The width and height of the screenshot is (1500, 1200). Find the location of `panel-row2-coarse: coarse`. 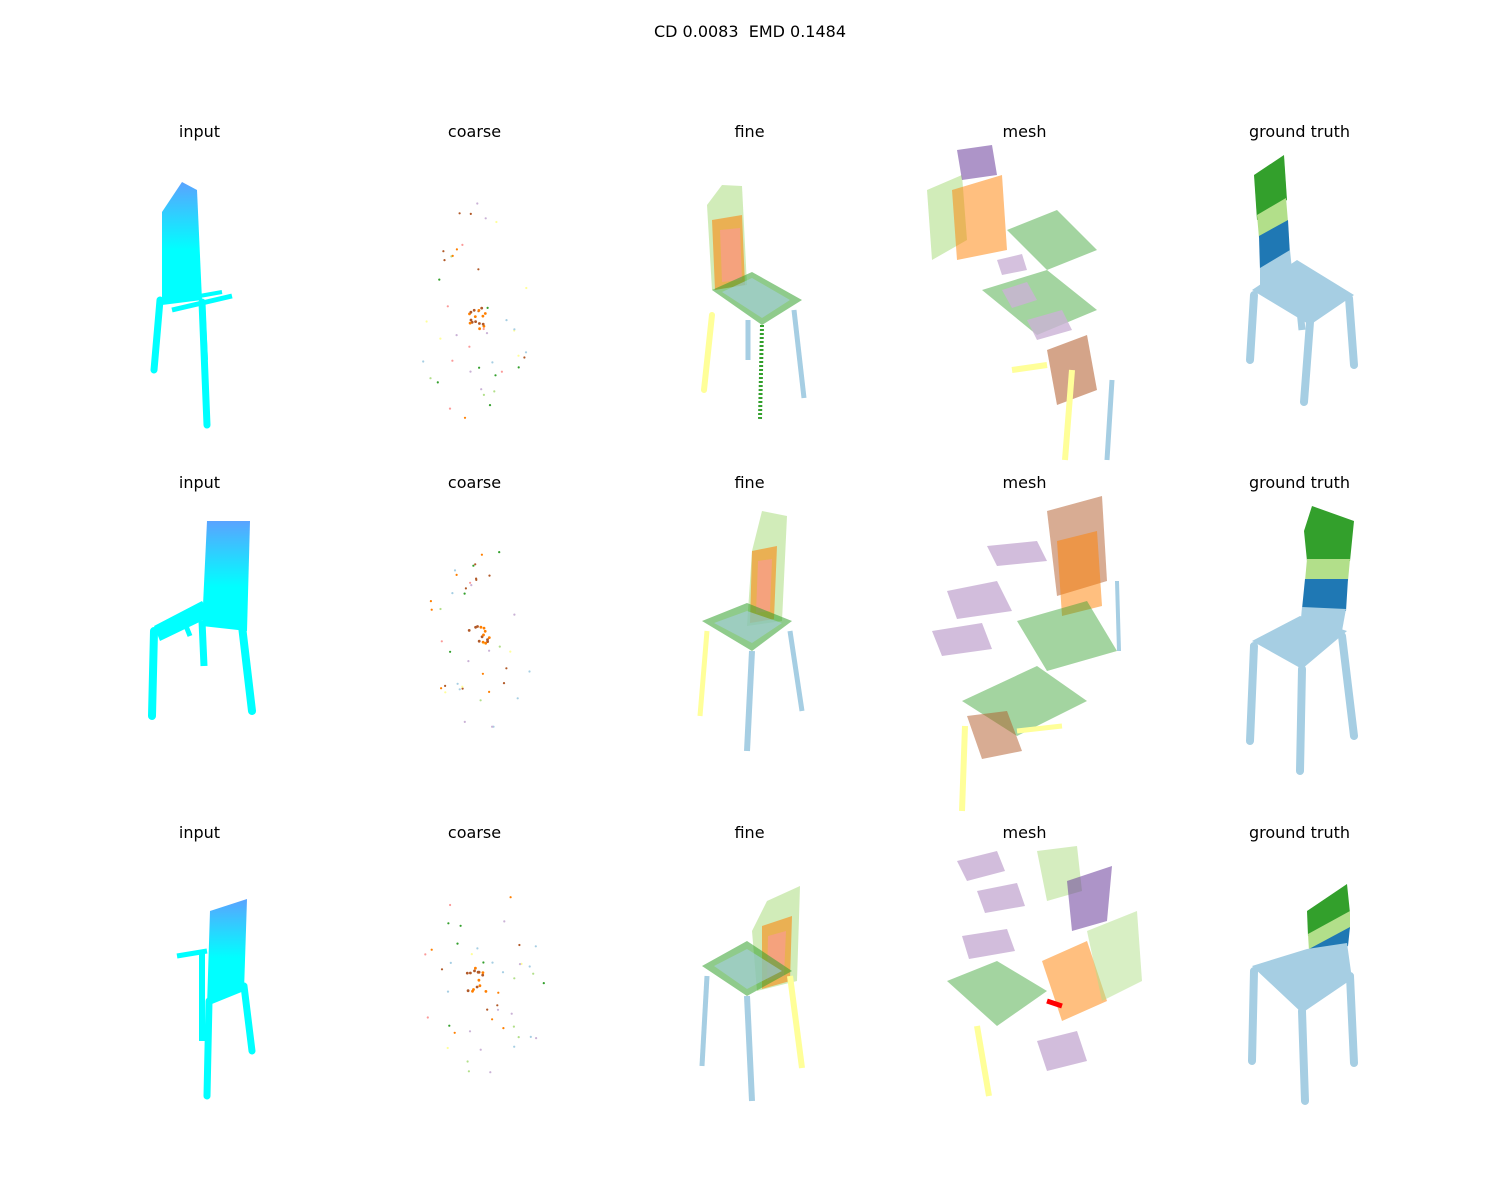

panel-row2-coarse: coarse is located at coordinates (474, 638).